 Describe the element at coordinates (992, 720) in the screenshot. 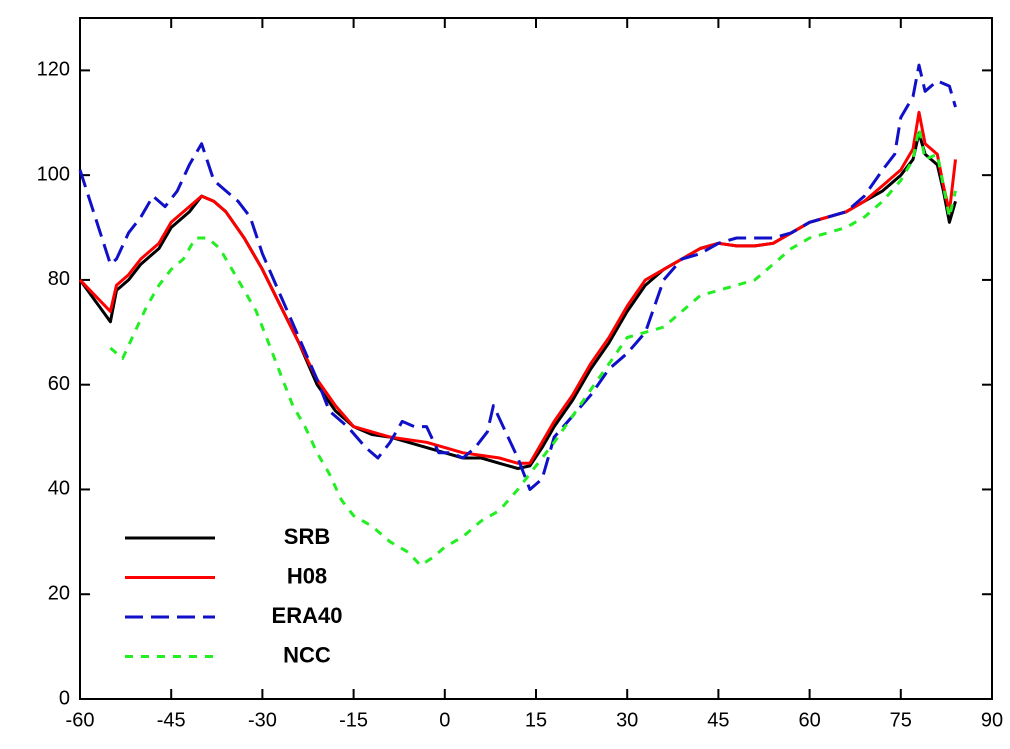

I see `x-tick-label: 90` at that location.